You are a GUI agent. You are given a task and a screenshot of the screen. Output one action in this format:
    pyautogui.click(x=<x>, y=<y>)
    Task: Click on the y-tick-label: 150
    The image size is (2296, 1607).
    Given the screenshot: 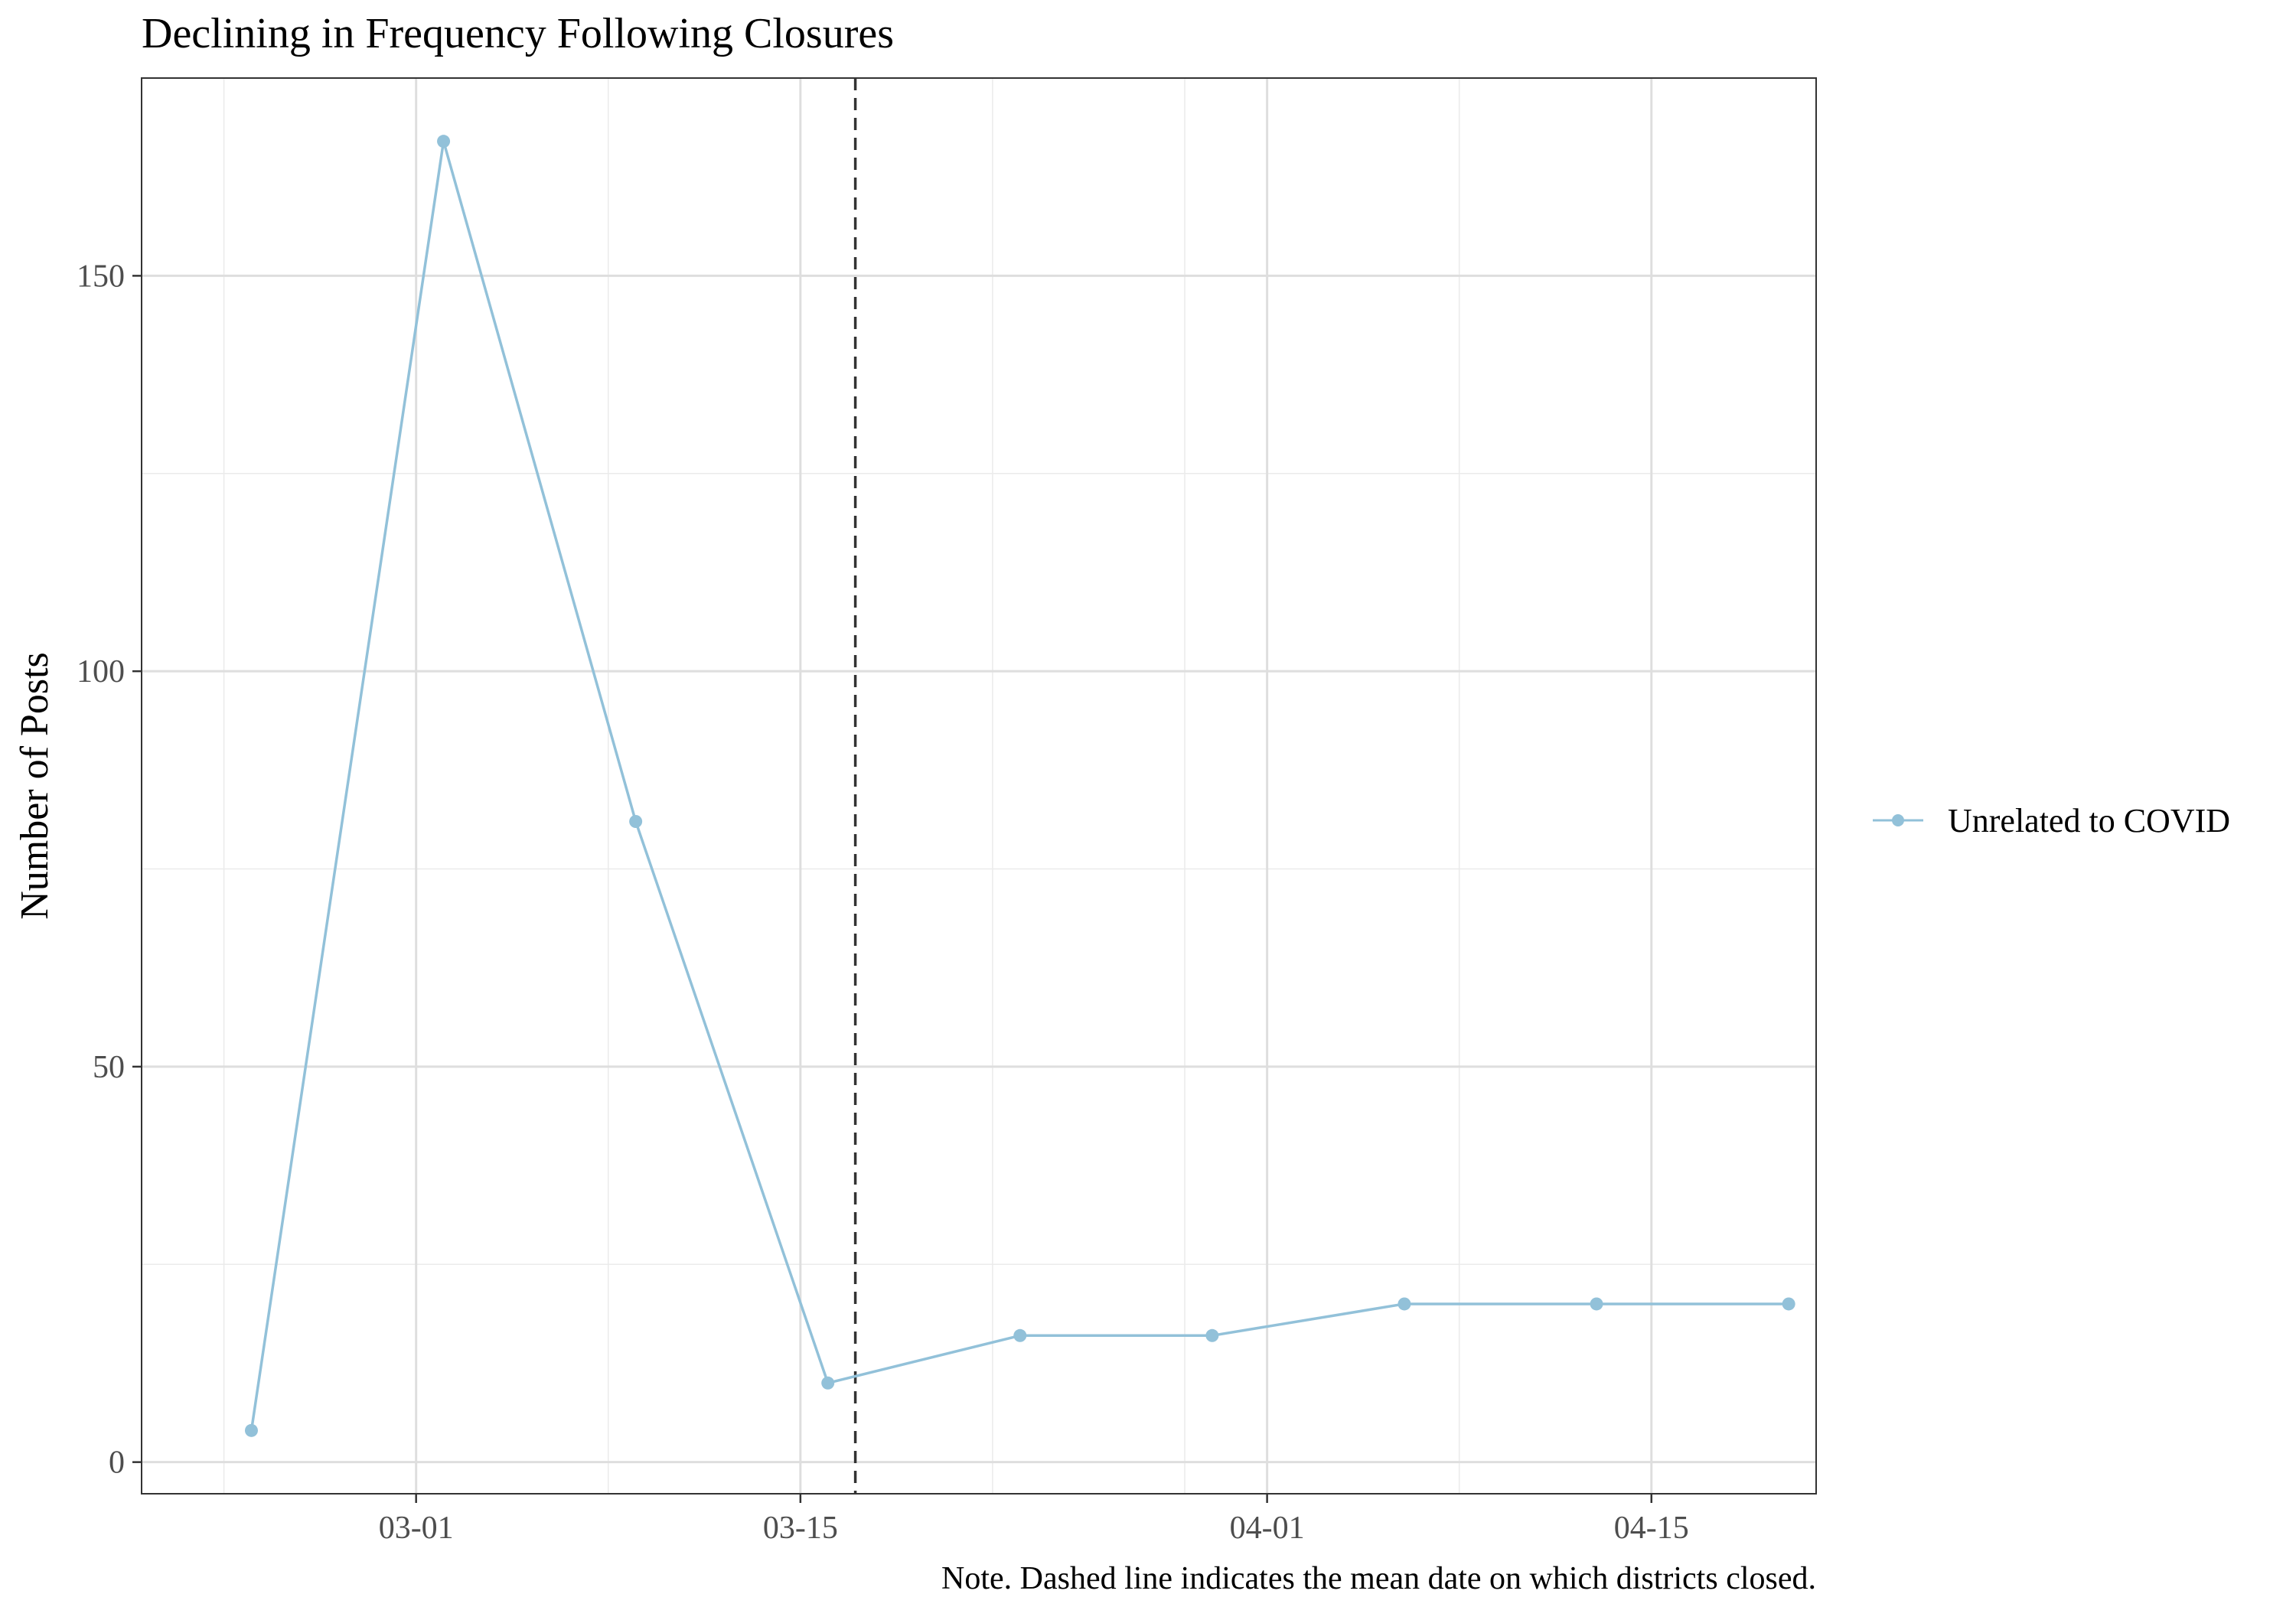 What is the action you would take?
    pyautogui.click(x=101, y=276)
    